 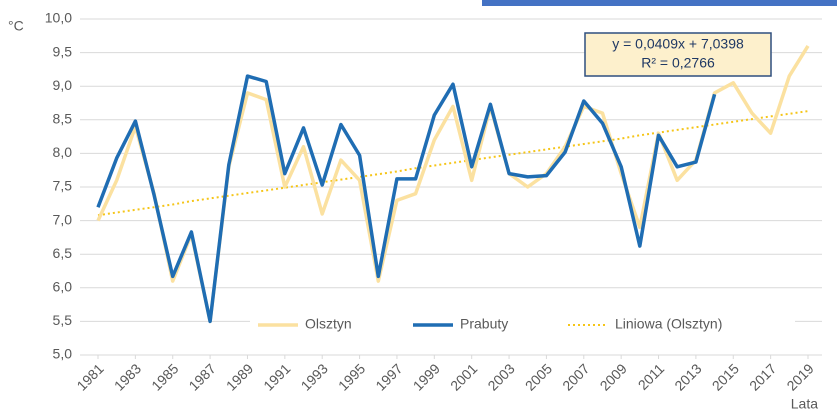 I want to click on x-tick-label: 1985, so click(x=164, y=376).